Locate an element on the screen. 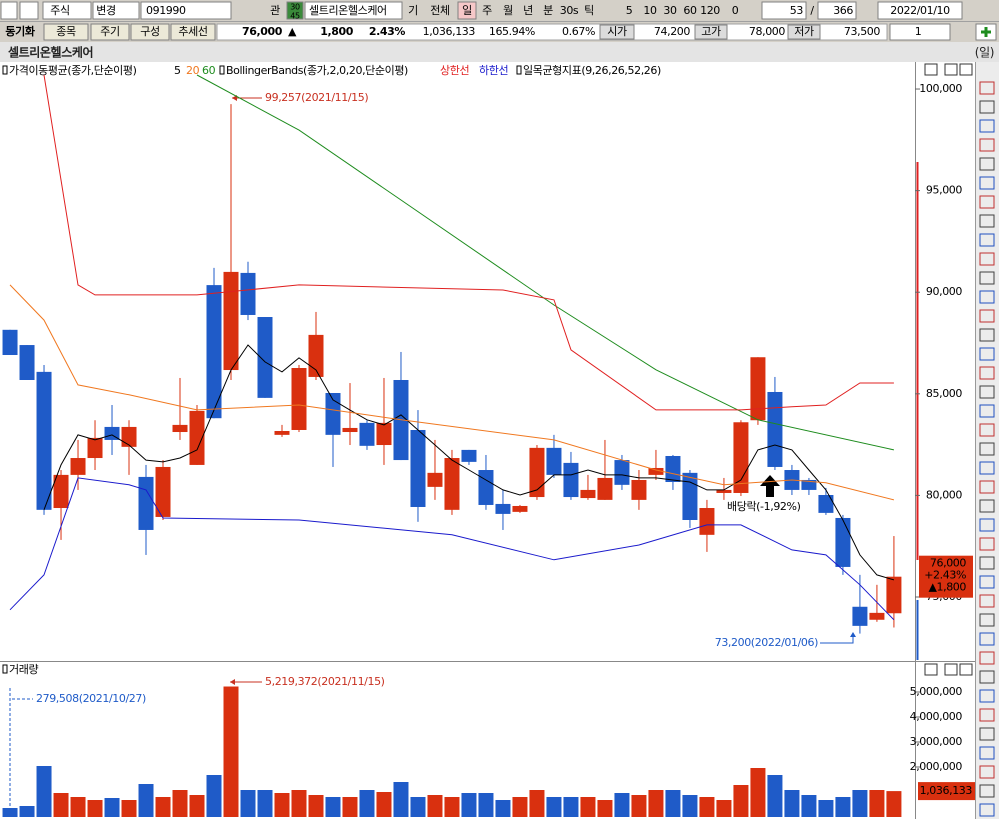  toolbar-label: 2.43% is located at coordinates (387, 31).